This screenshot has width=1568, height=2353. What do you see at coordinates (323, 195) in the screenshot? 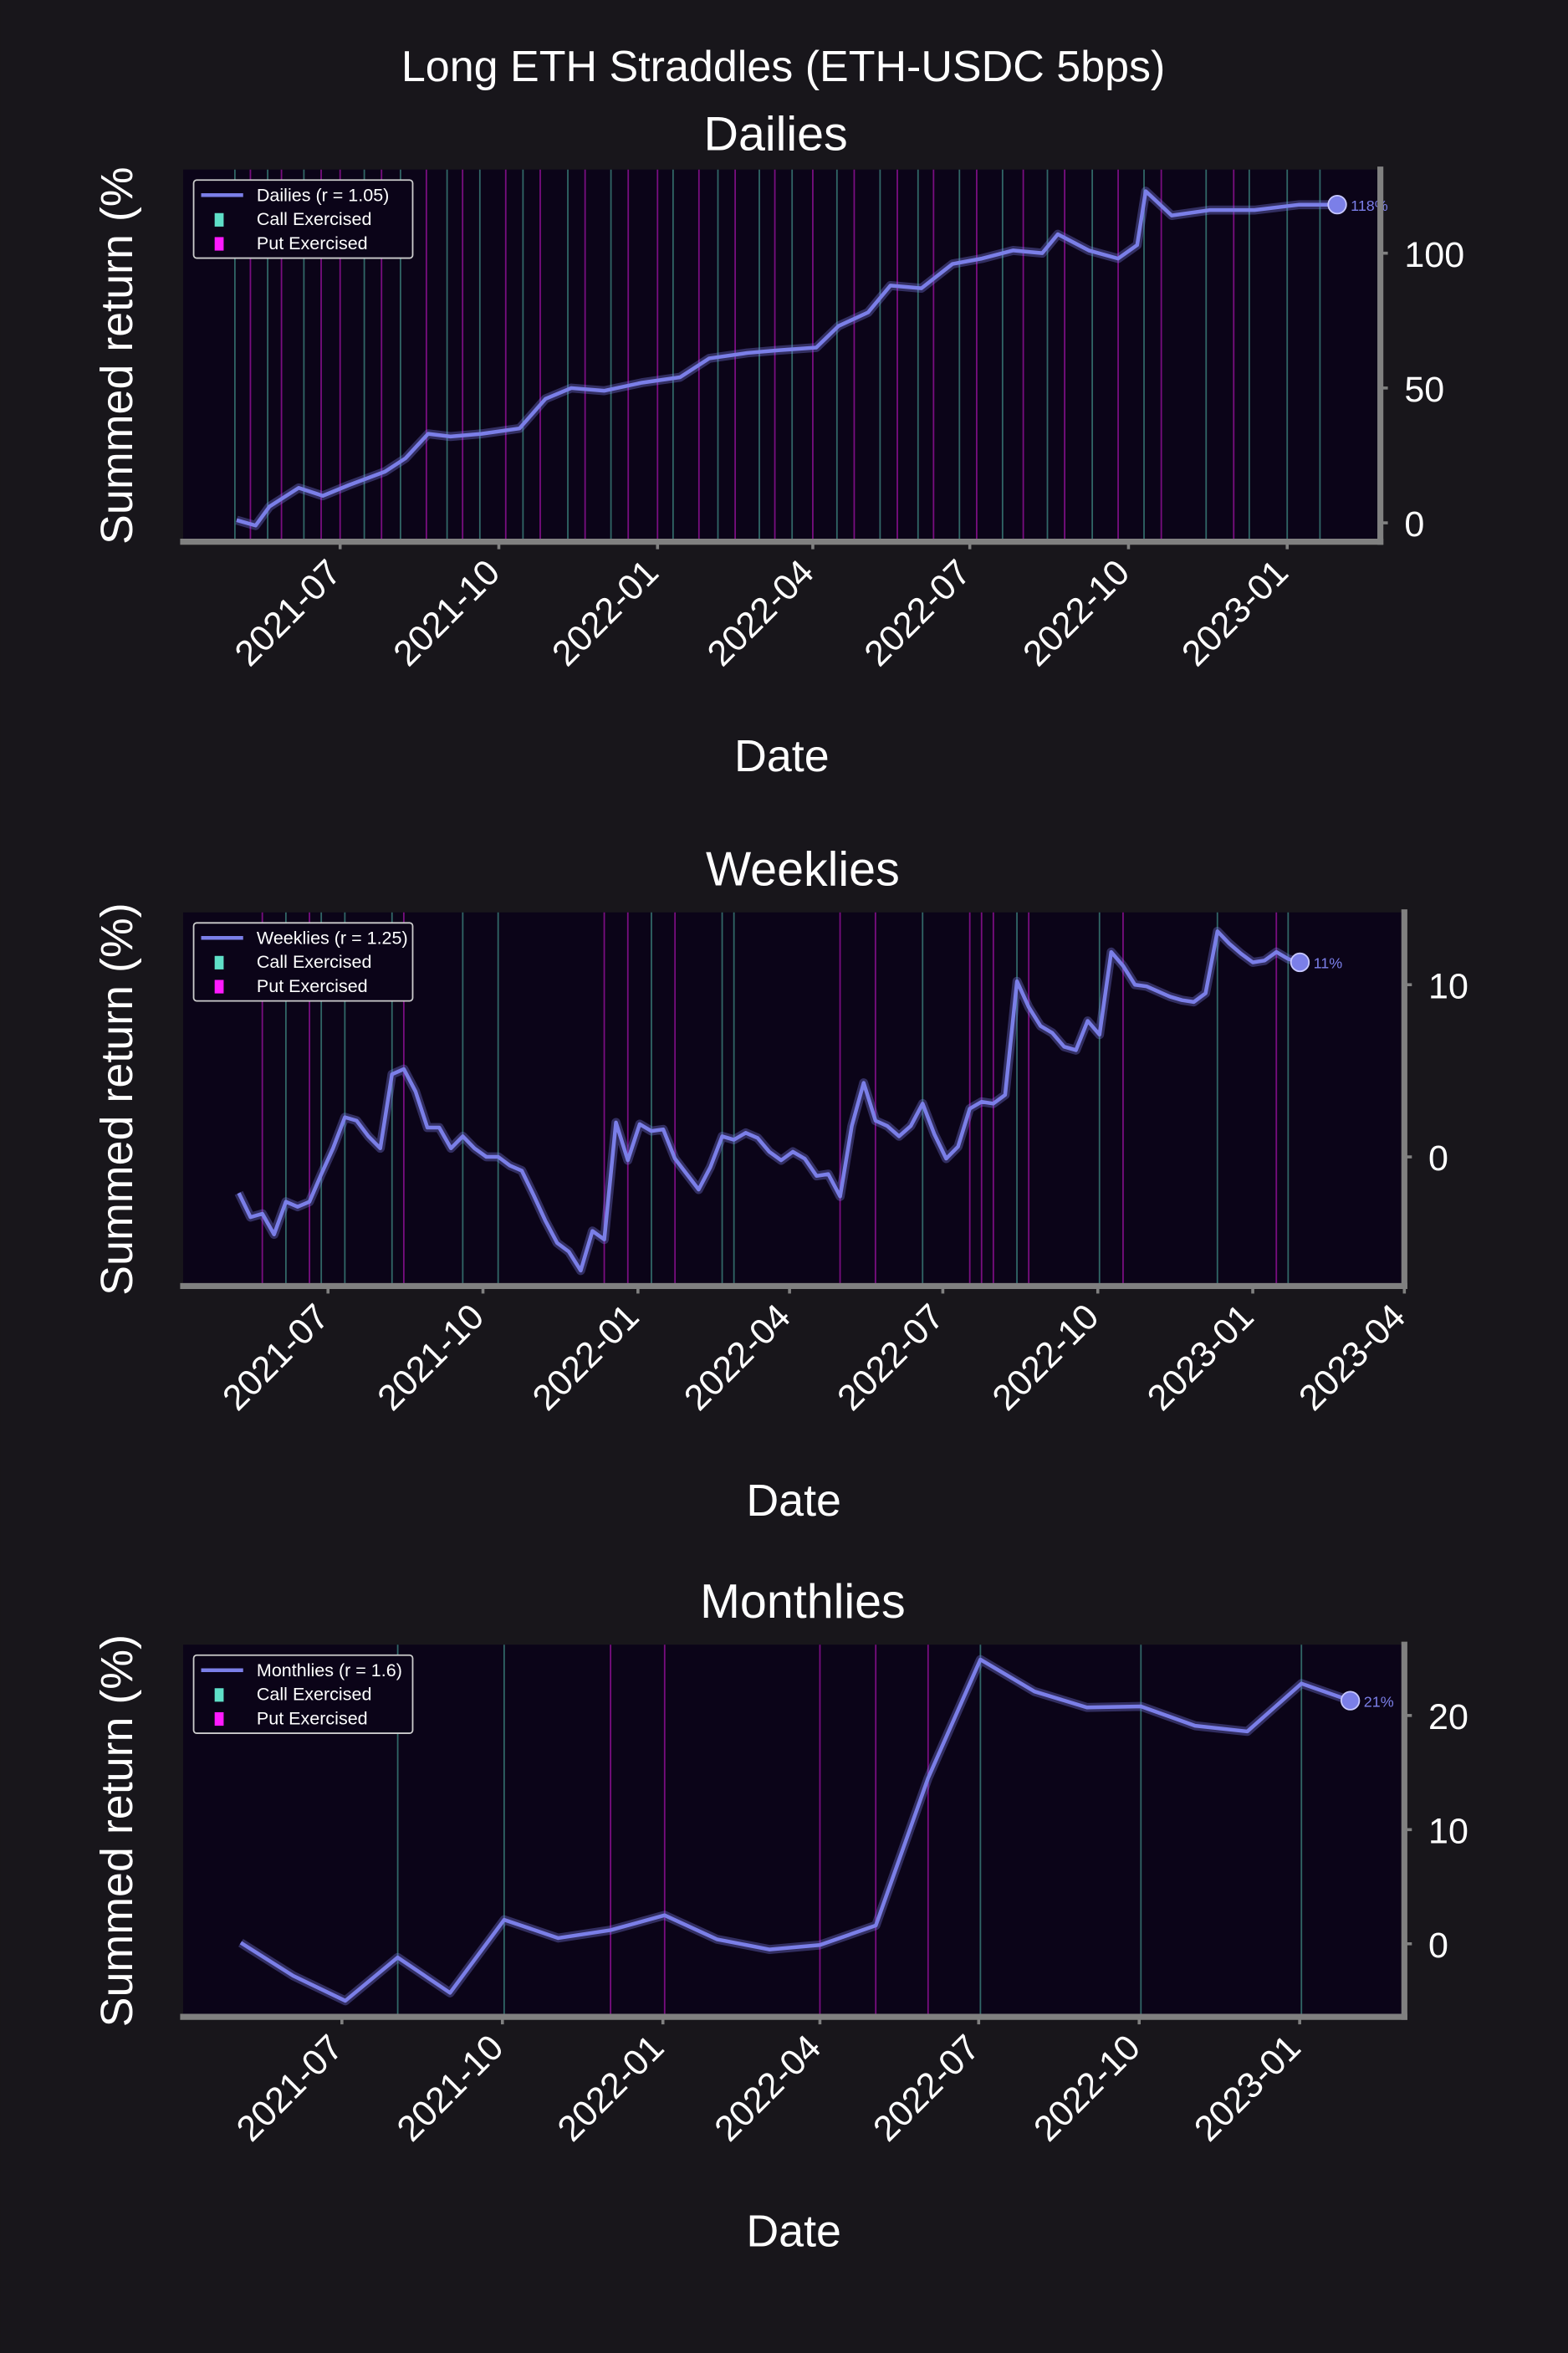
I see `legend-label: Dailies (r = 1.05)` at bounding box center [323, 195].